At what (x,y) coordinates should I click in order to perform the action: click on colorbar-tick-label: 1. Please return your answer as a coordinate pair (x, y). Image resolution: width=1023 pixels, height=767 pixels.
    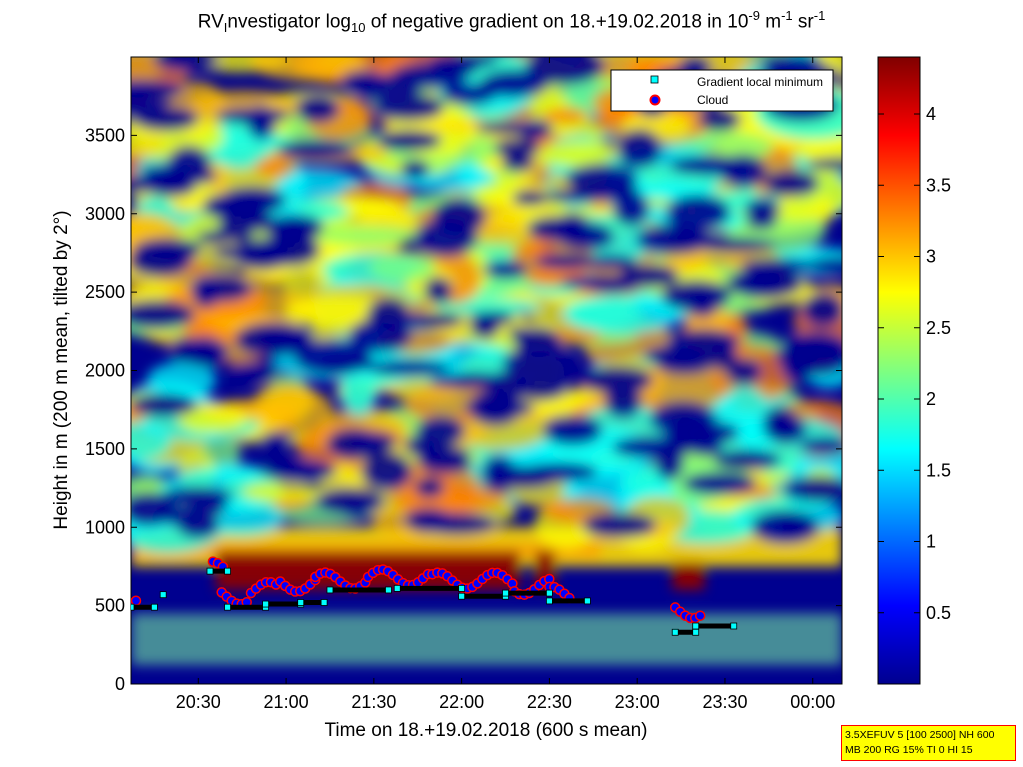
    Looking at the image, I should click on (931, 542).